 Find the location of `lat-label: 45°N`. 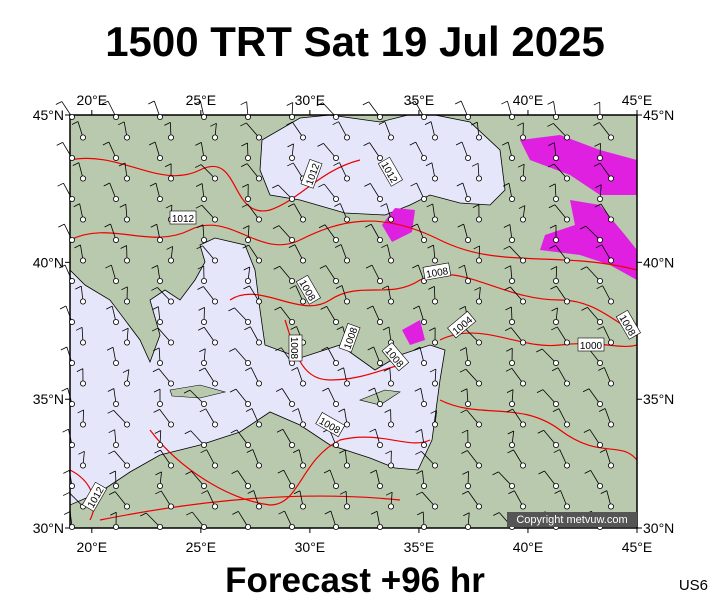

lat-label: 45°N is located at coordinates (48, 115).